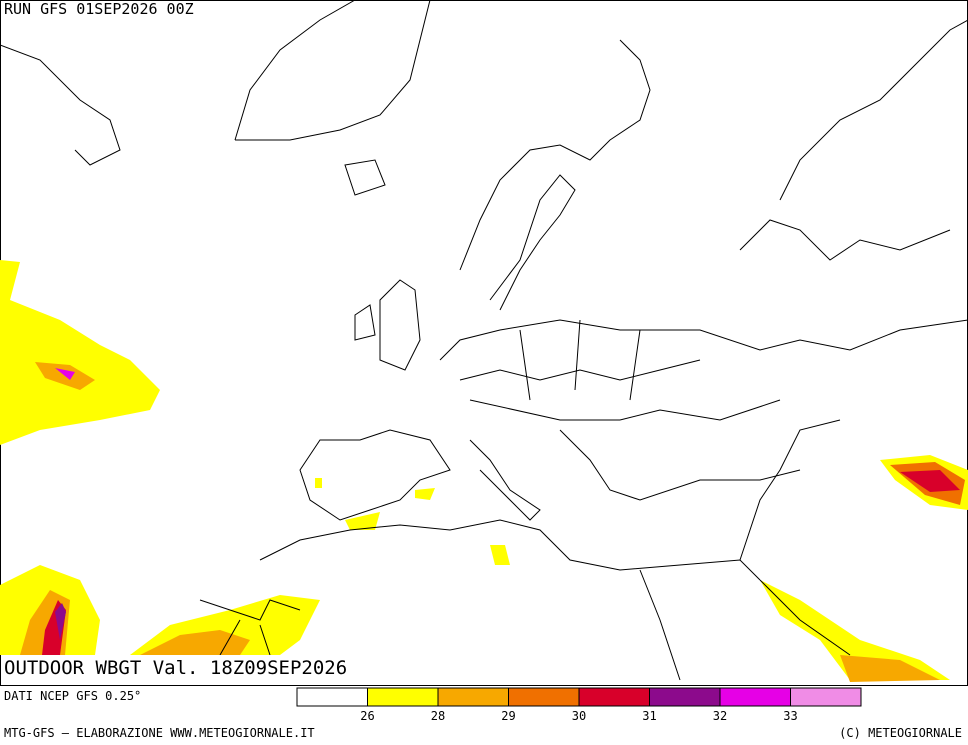 This screenshot has height=745, width=968. I want to click on legend-tick-label: 29, so click(508, 716).